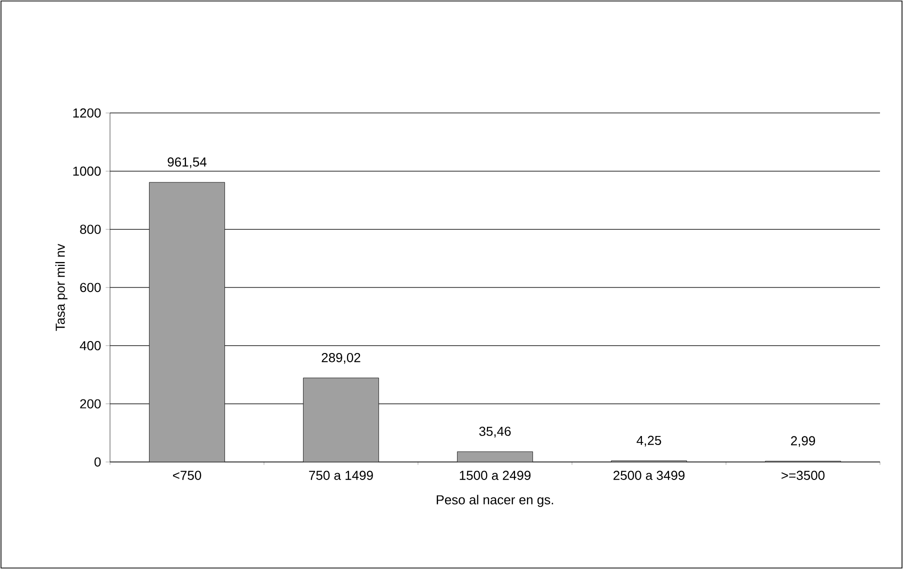  What do you see at coordinates (90, 229) in the screenshot?
I see `y-tick-label: 800` at bounding box center [90, 229].